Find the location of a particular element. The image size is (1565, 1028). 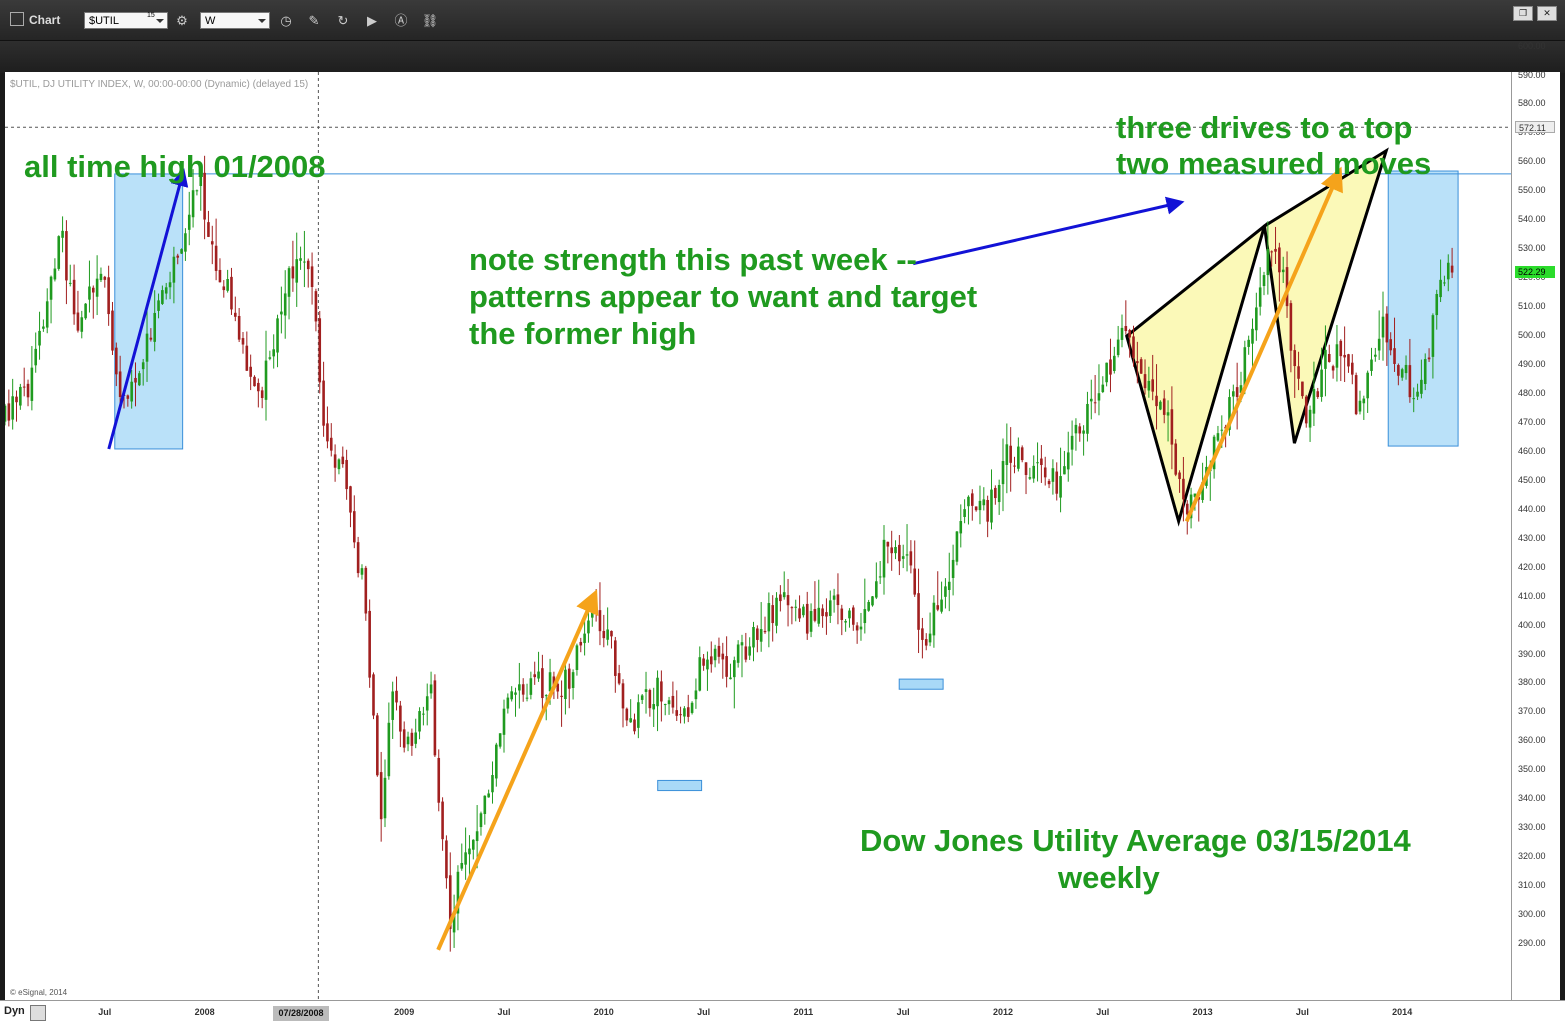

play-icon: ▶ is located at coordinates (372, 20).